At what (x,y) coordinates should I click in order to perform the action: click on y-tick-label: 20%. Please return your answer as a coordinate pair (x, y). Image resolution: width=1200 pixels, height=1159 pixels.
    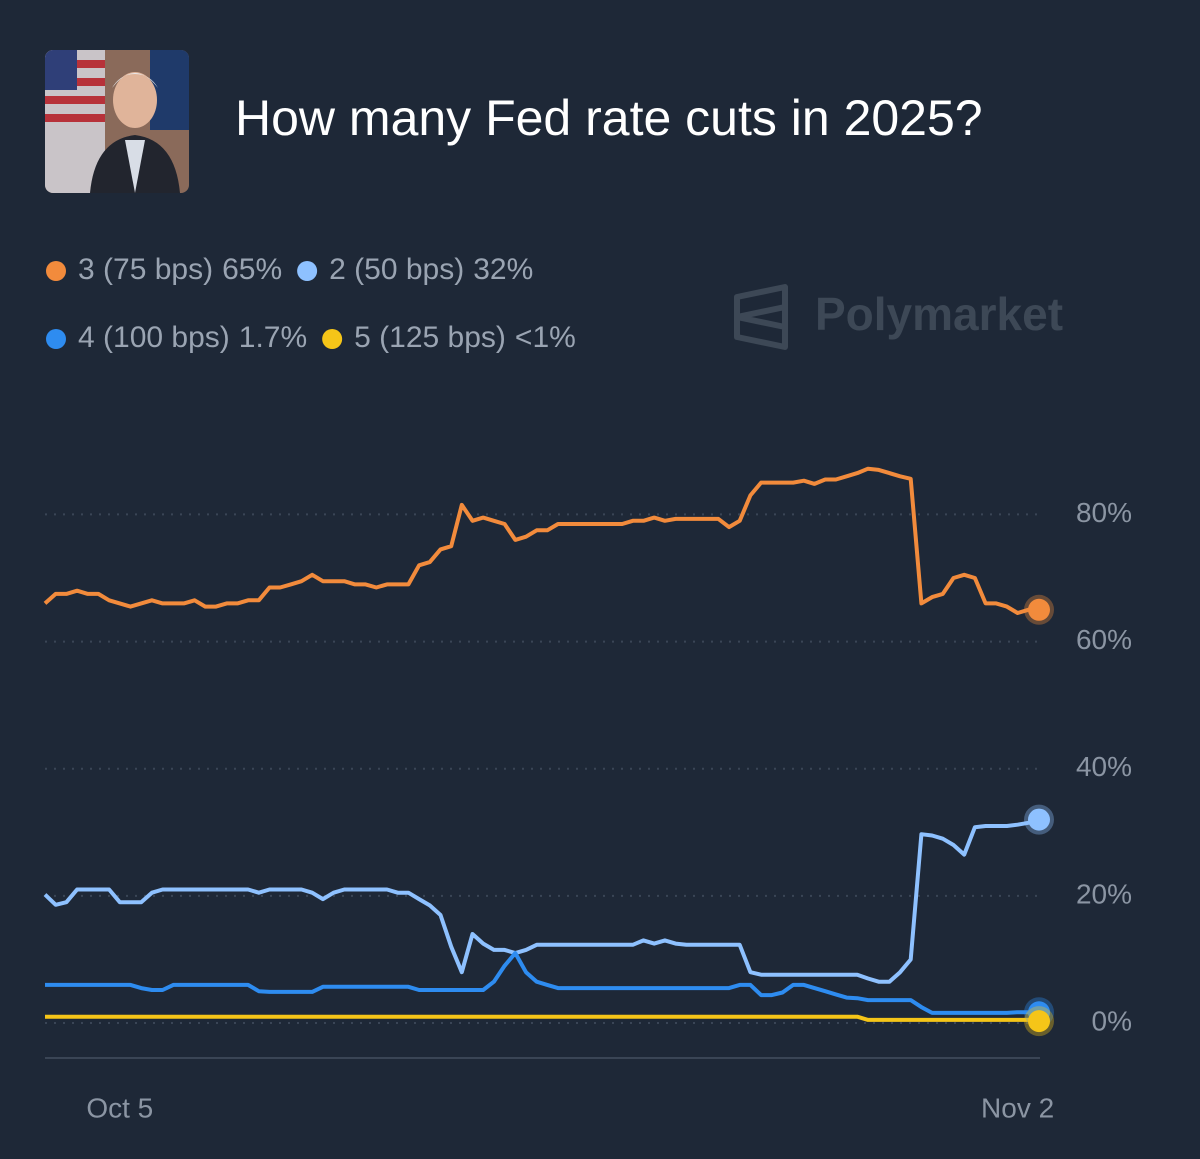
    Looking at the image, I should click on (1104, 893).